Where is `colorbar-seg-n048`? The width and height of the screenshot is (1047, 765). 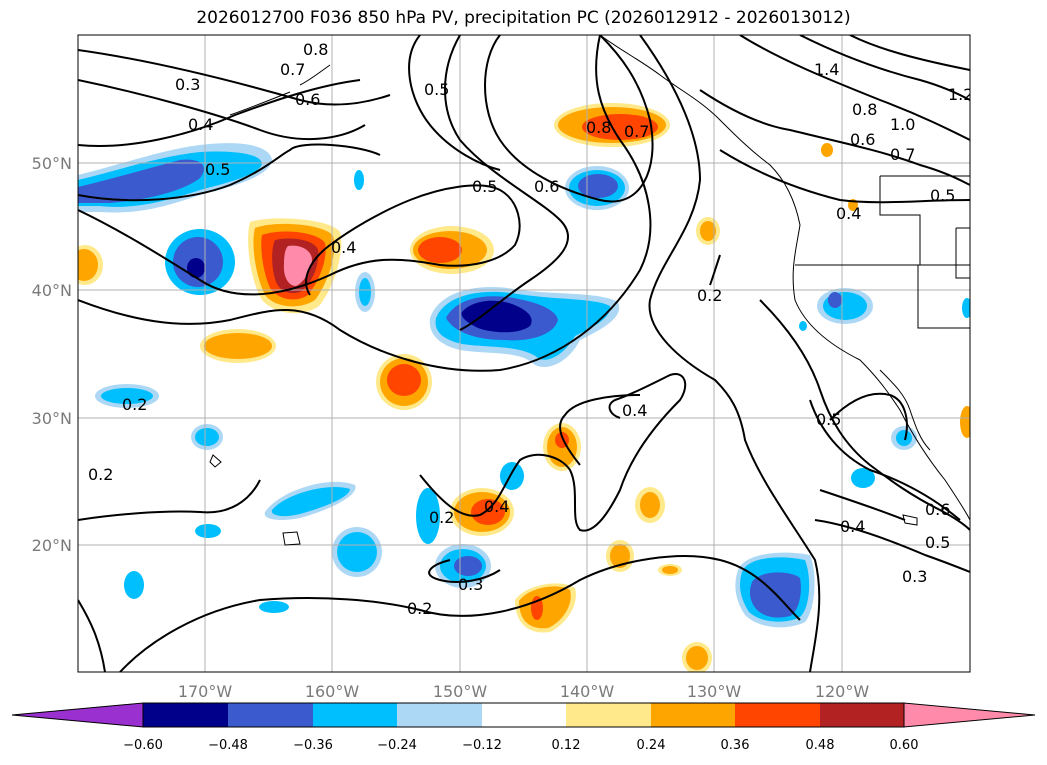
colorbar-seg-n048 is located at coordinates (270, 715).